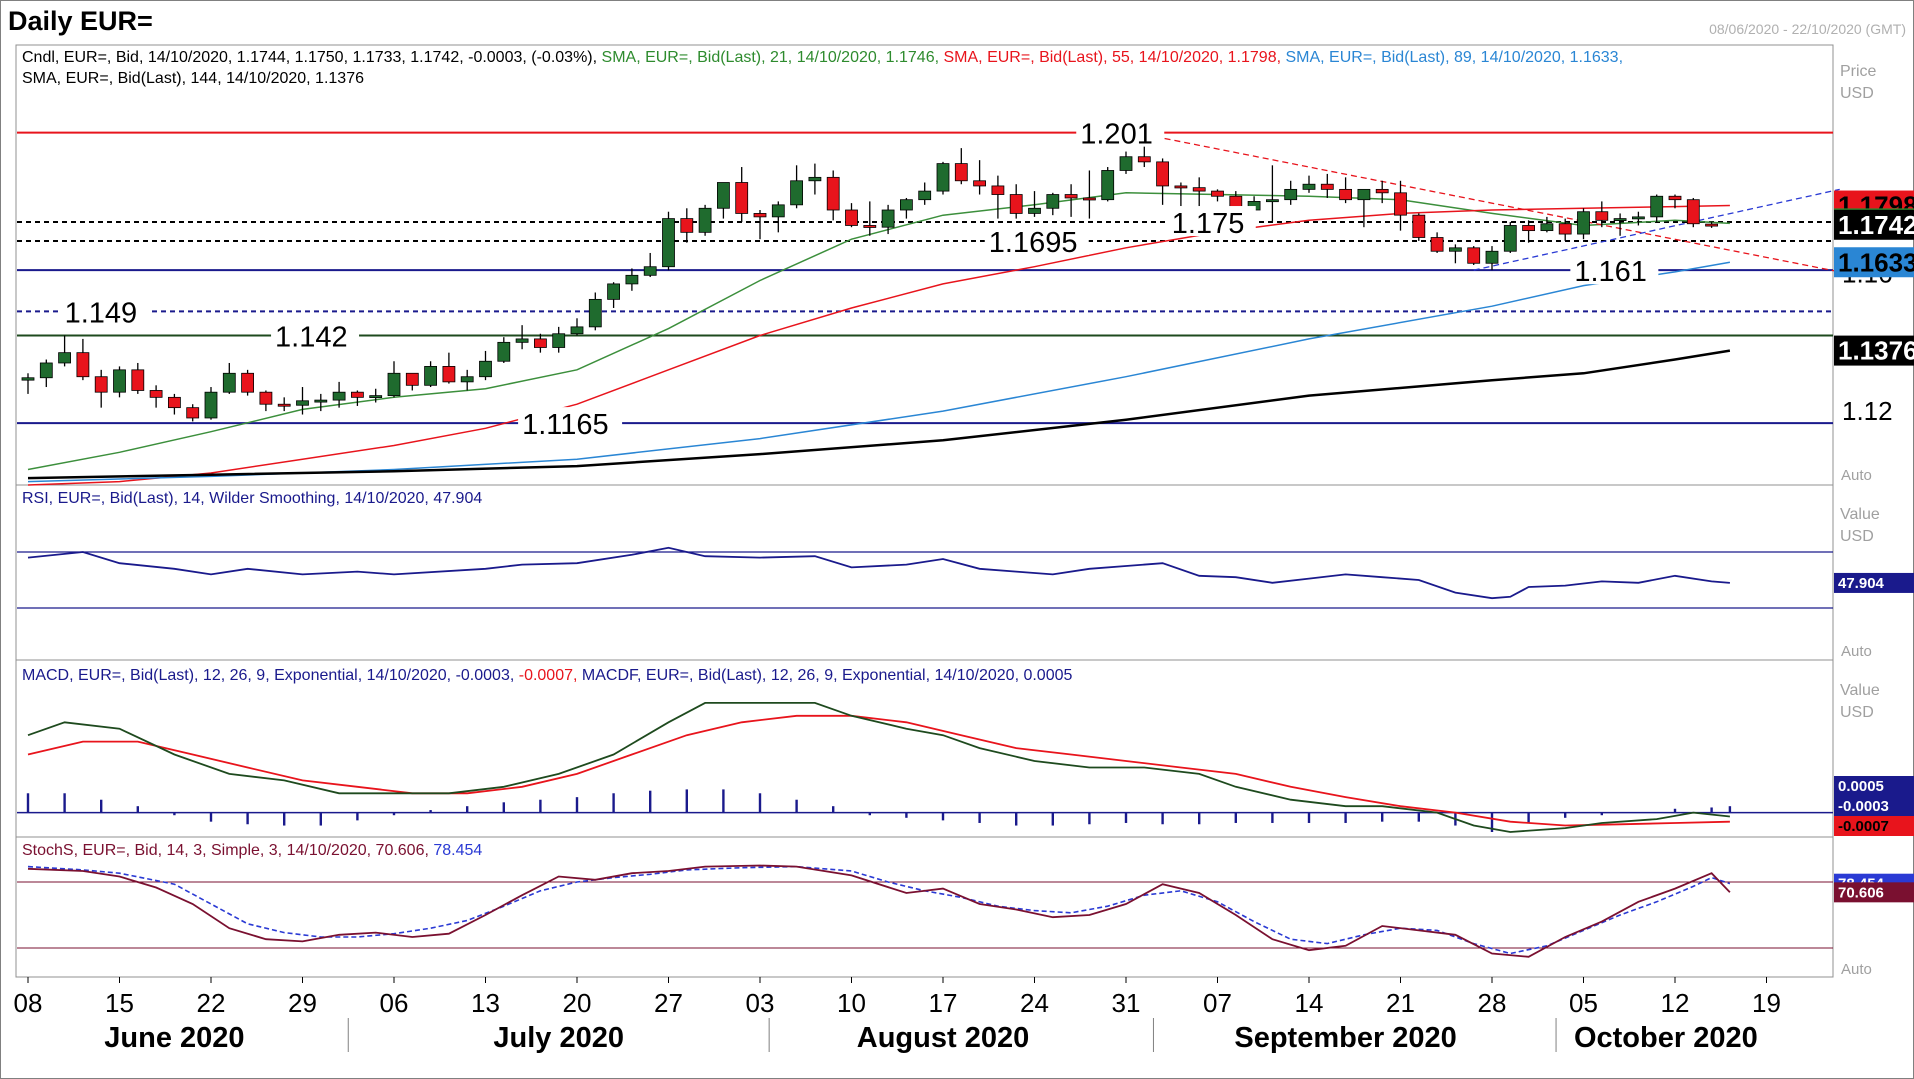 The image size is (1914, 1079). Describe the element at coordinates (1309, 1003) in the screenshot. I see `x-tick-label: 14` at that location.